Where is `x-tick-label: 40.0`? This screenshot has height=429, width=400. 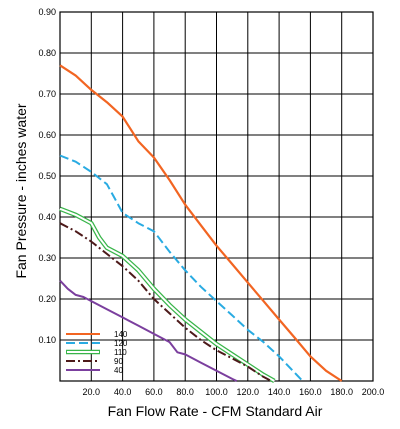 x-tick-label: 40.0 is located at coordinates (123, 392).